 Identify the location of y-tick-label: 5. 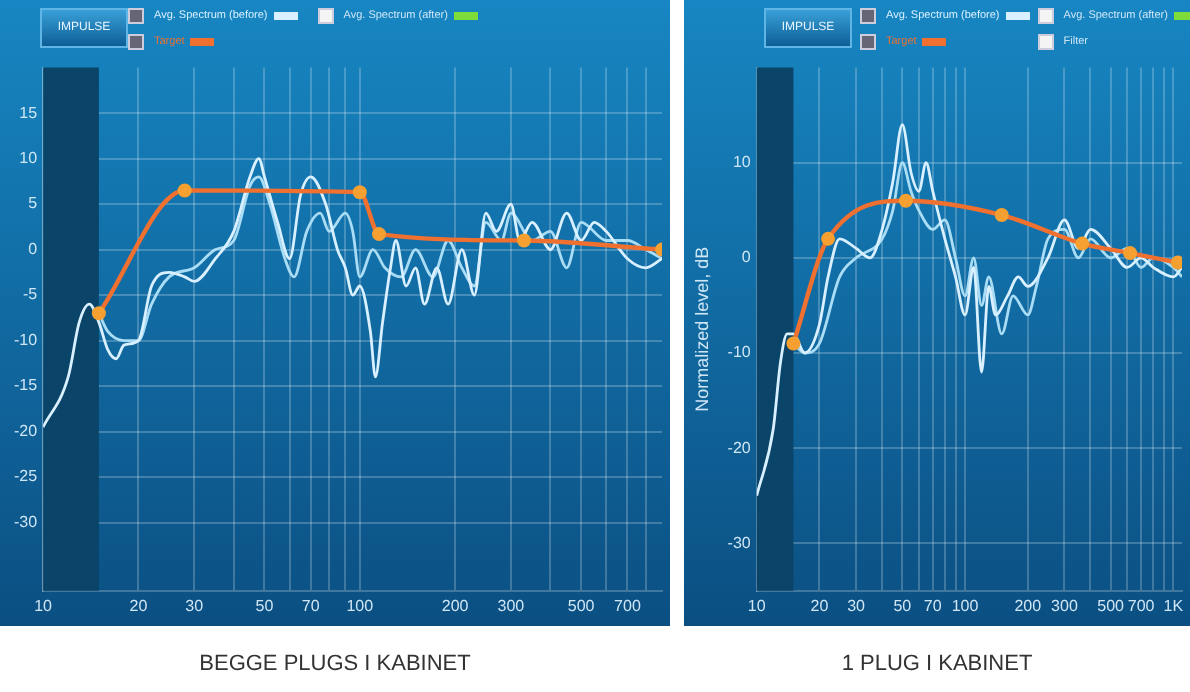
(33, 203).